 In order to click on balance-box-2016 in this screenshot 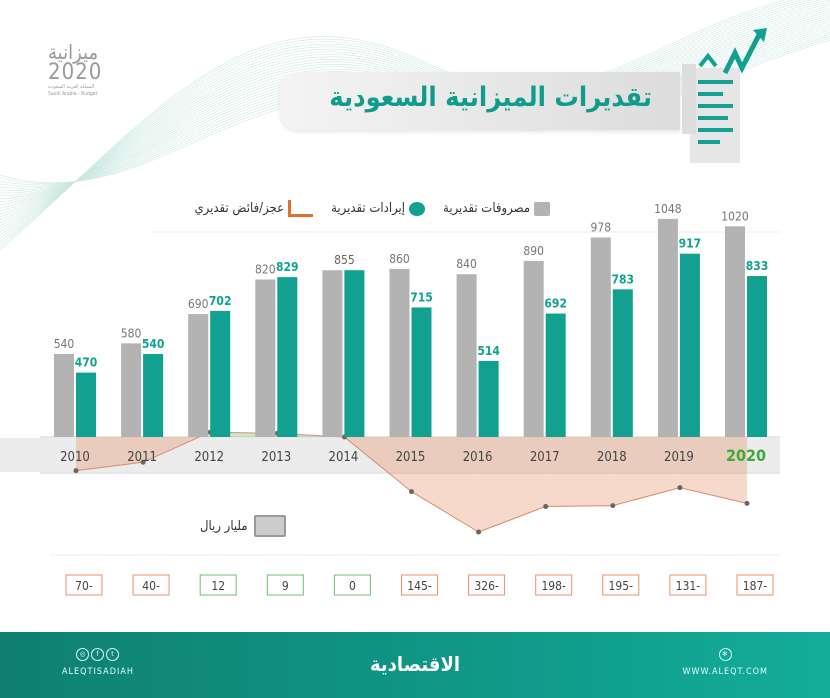, I will do `click(487, 585)`.